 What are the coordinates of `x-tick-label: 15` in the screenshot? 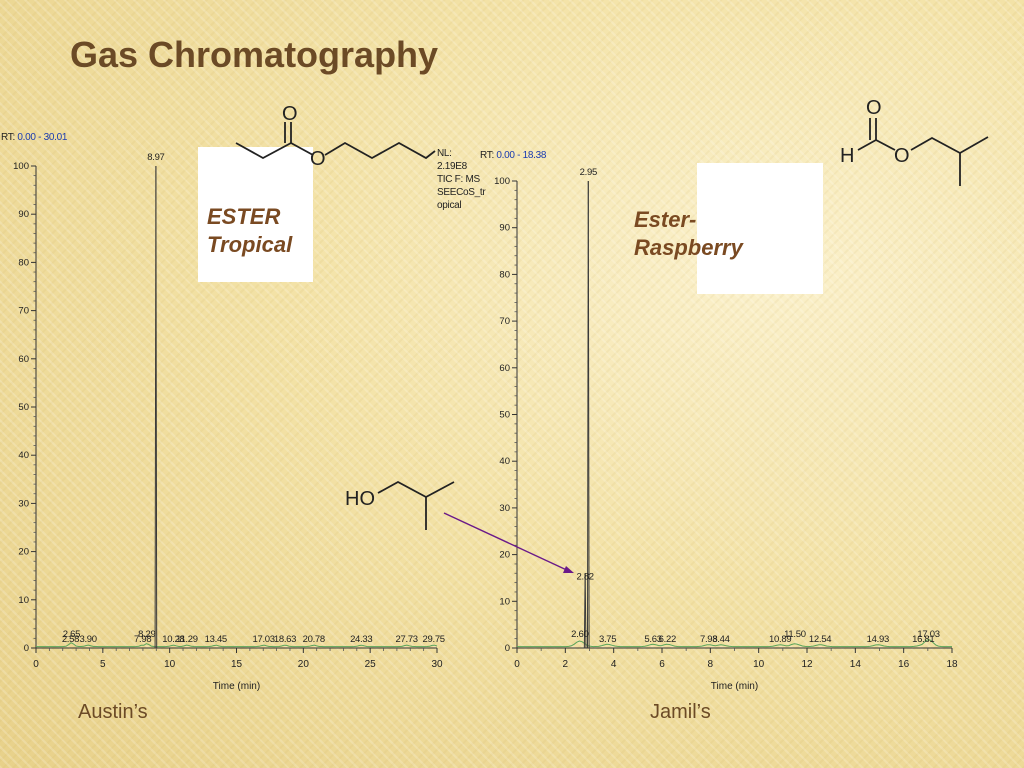 It's located at (237, 664).